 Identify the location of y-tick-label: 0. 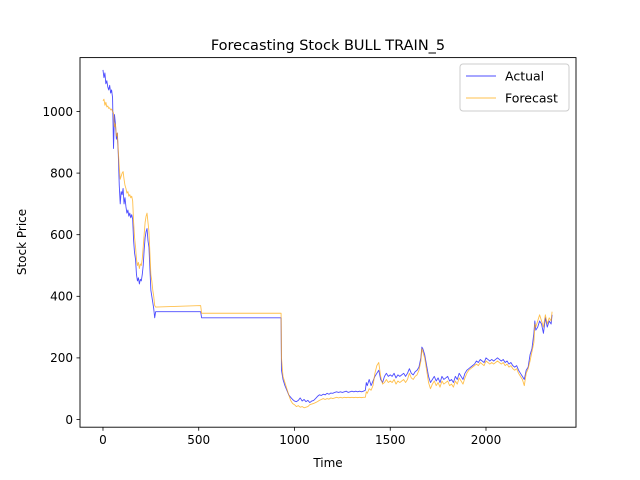
(69, 420).